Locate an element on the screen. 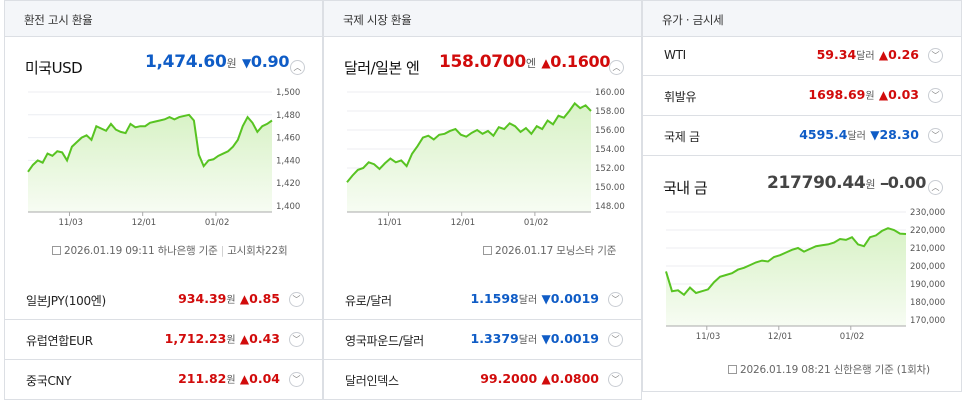 The height and width of the screenshot is (404, 966). item-change-amount: 0.04 is located at coordinates (264, 378).